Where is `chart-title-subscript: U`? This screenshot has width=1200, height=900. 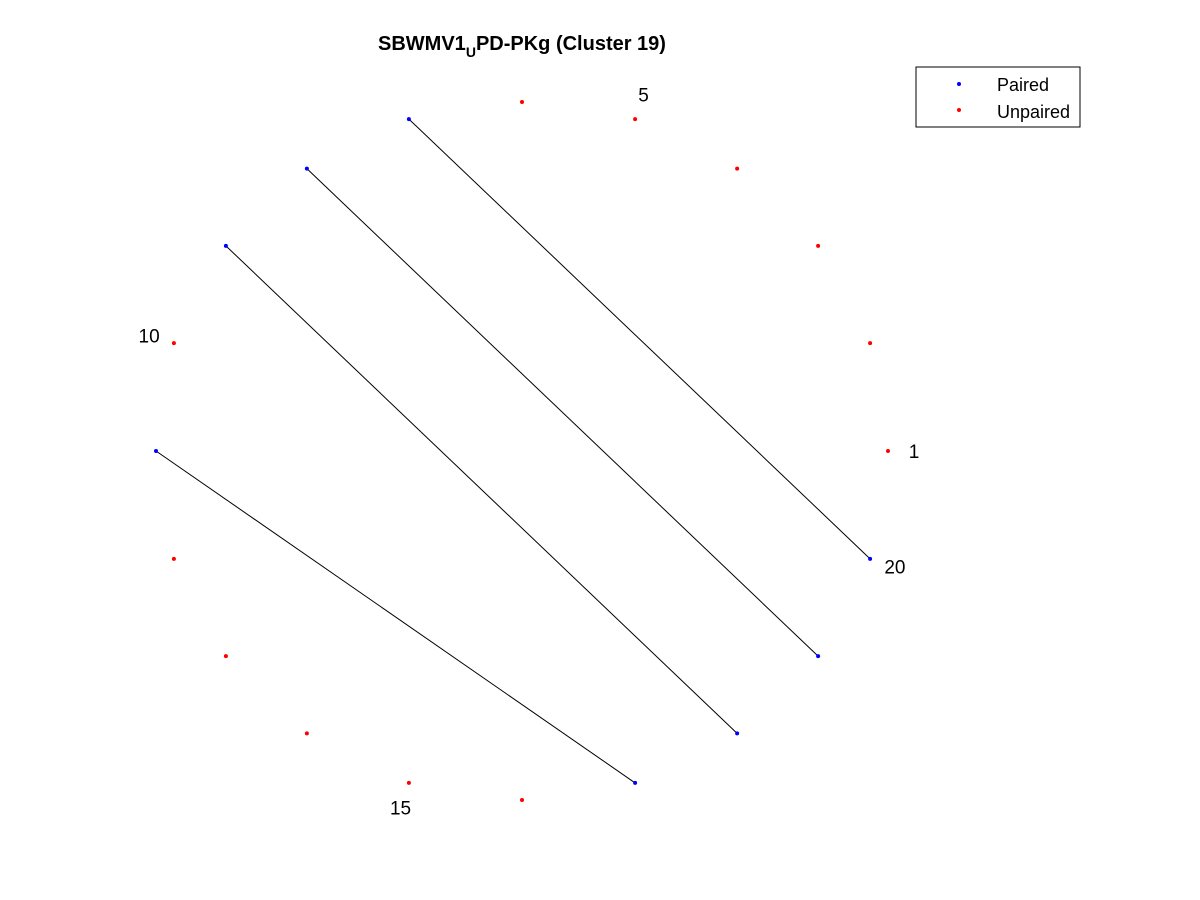 chart-title-subscript: U is located at coordinates (471, 52).